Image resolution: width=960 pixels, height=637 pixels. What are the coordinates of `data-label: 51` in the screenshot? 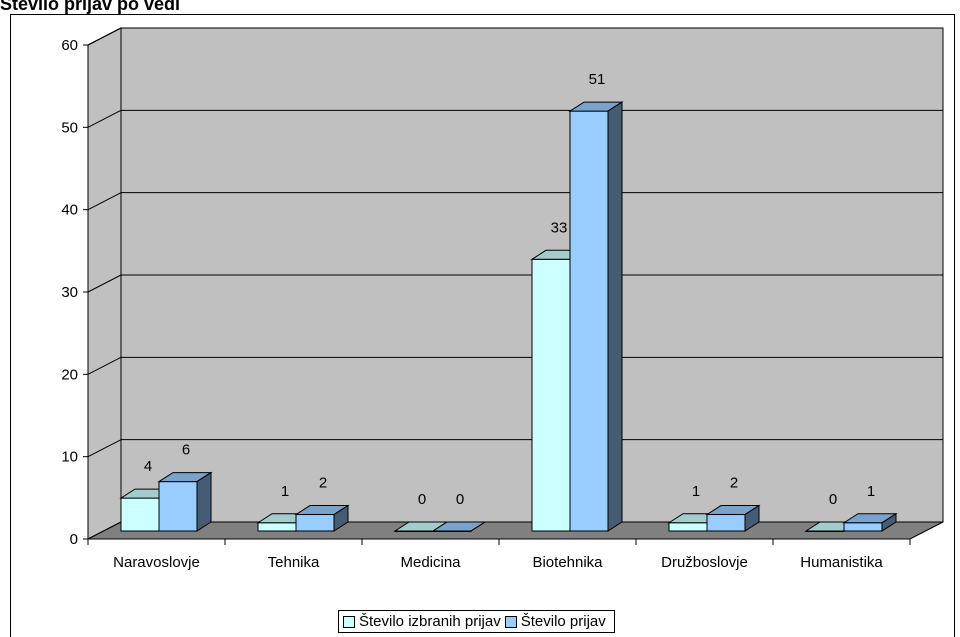 It's located at (597, 79).